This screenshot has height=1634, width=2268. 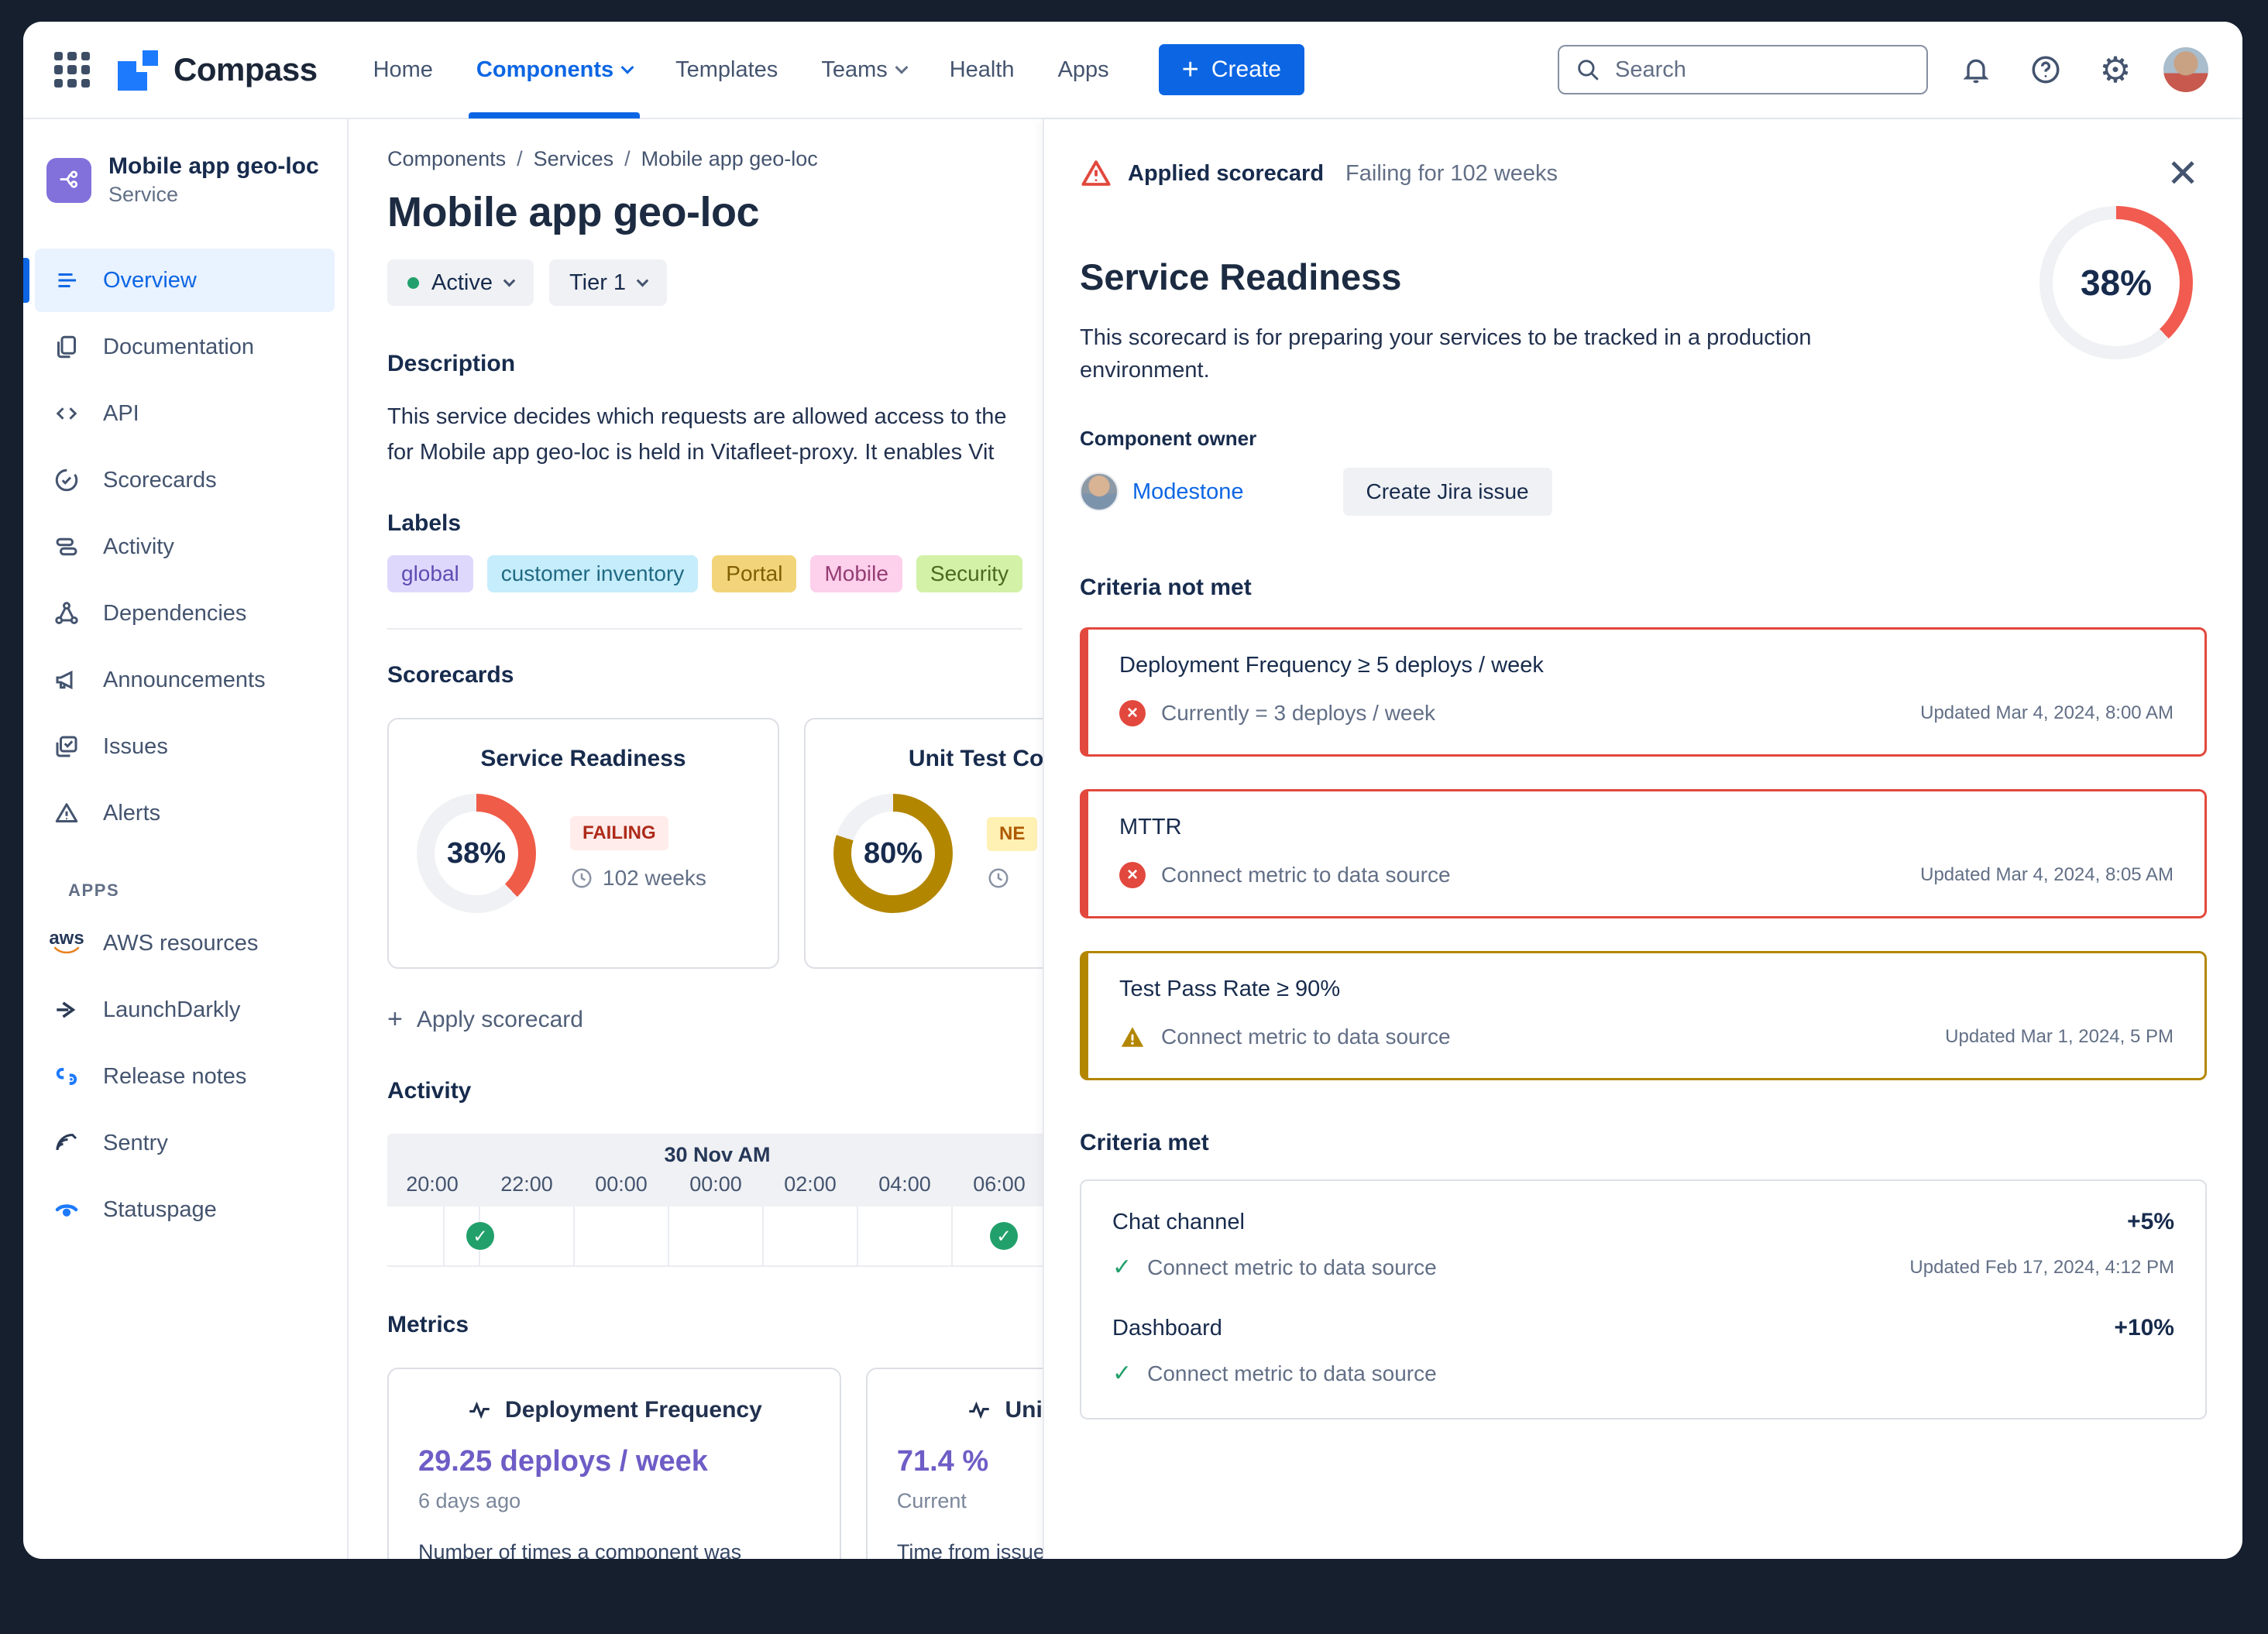 What do you see at coordinates (726, 69) in the screenshot?
I see `nav-templates: Templates` at bounding box center [726, 69].